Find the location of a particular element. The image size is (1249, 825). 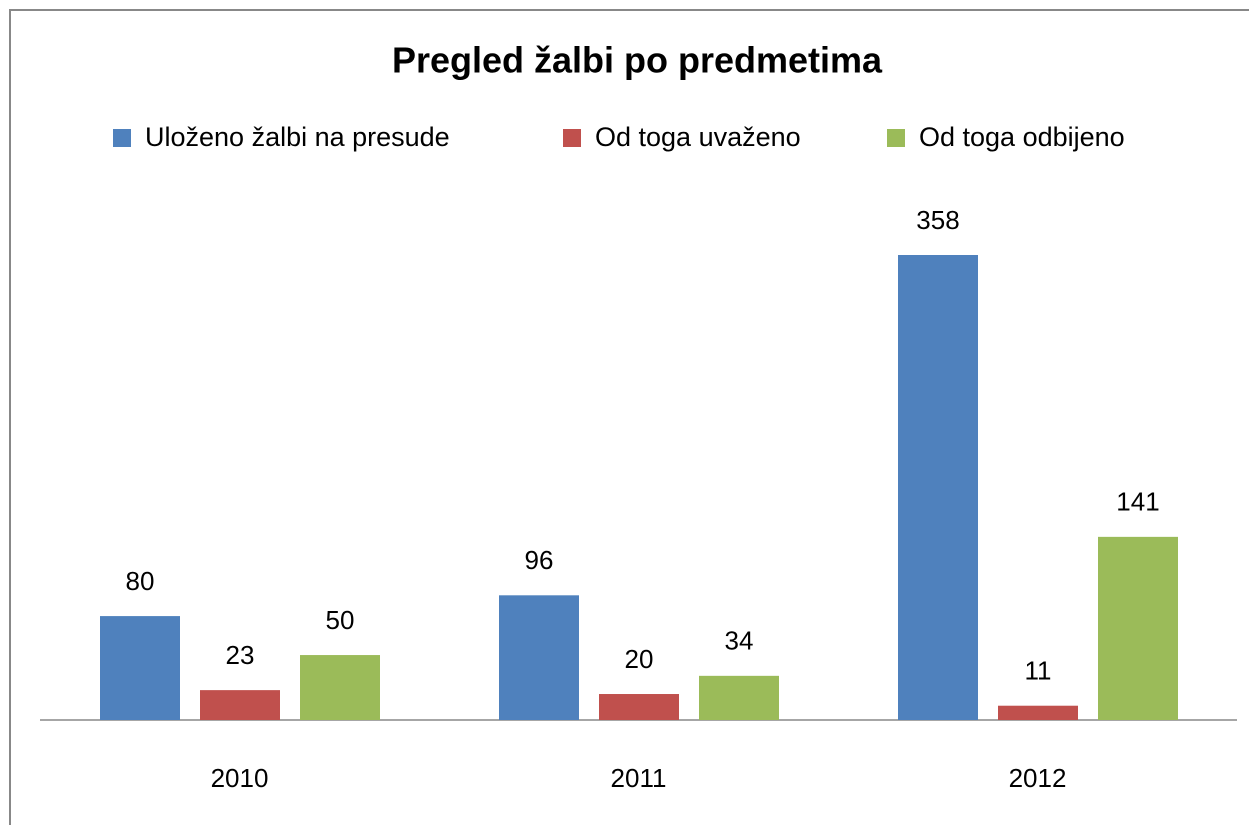

data-label: 50 is located at coordinates (340, 620).